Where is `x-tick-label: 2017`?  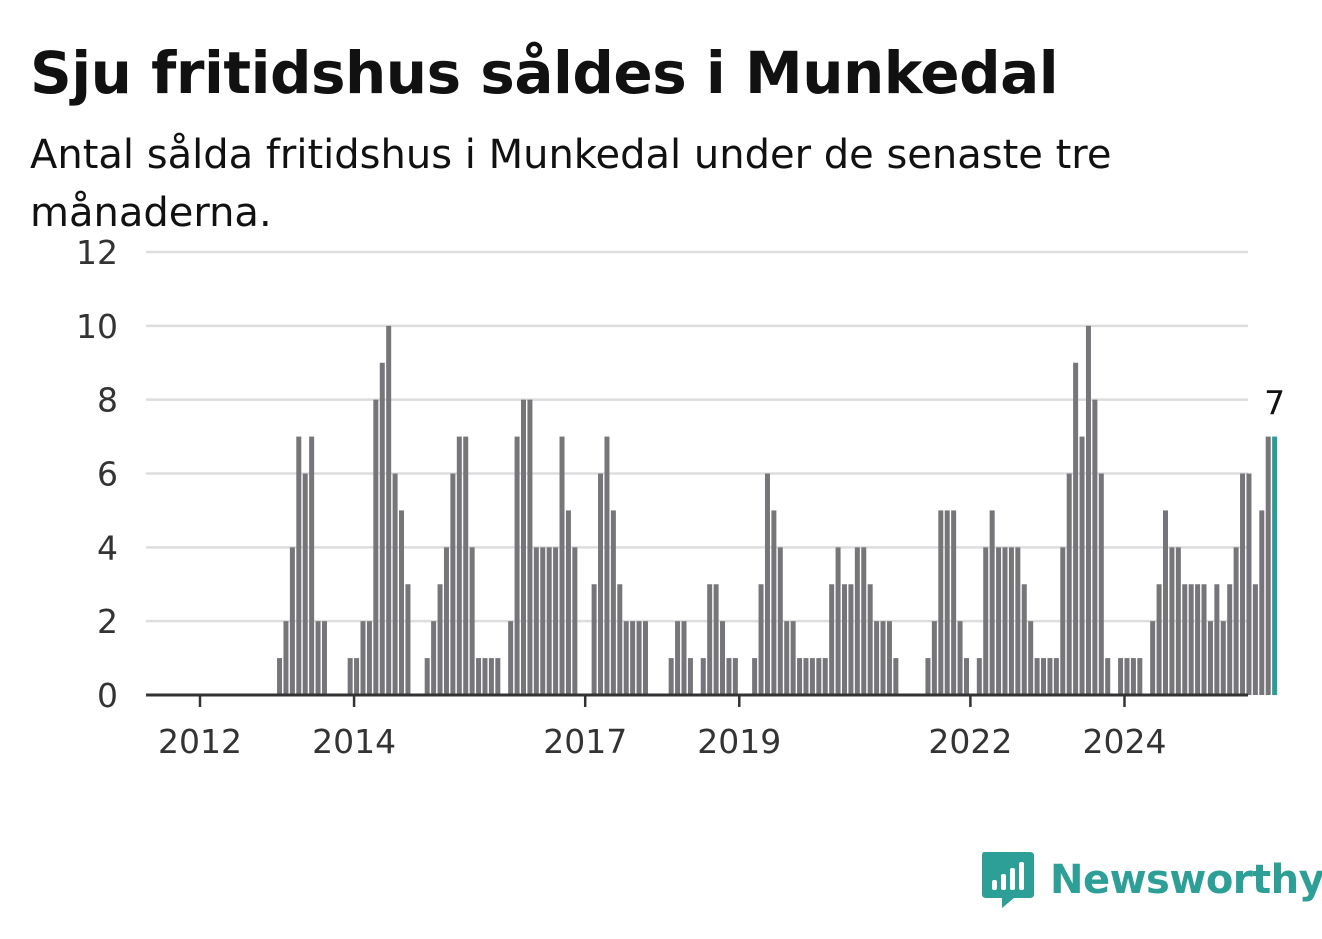
x-tick-label: 2017 is located at coordinates (585, 741).